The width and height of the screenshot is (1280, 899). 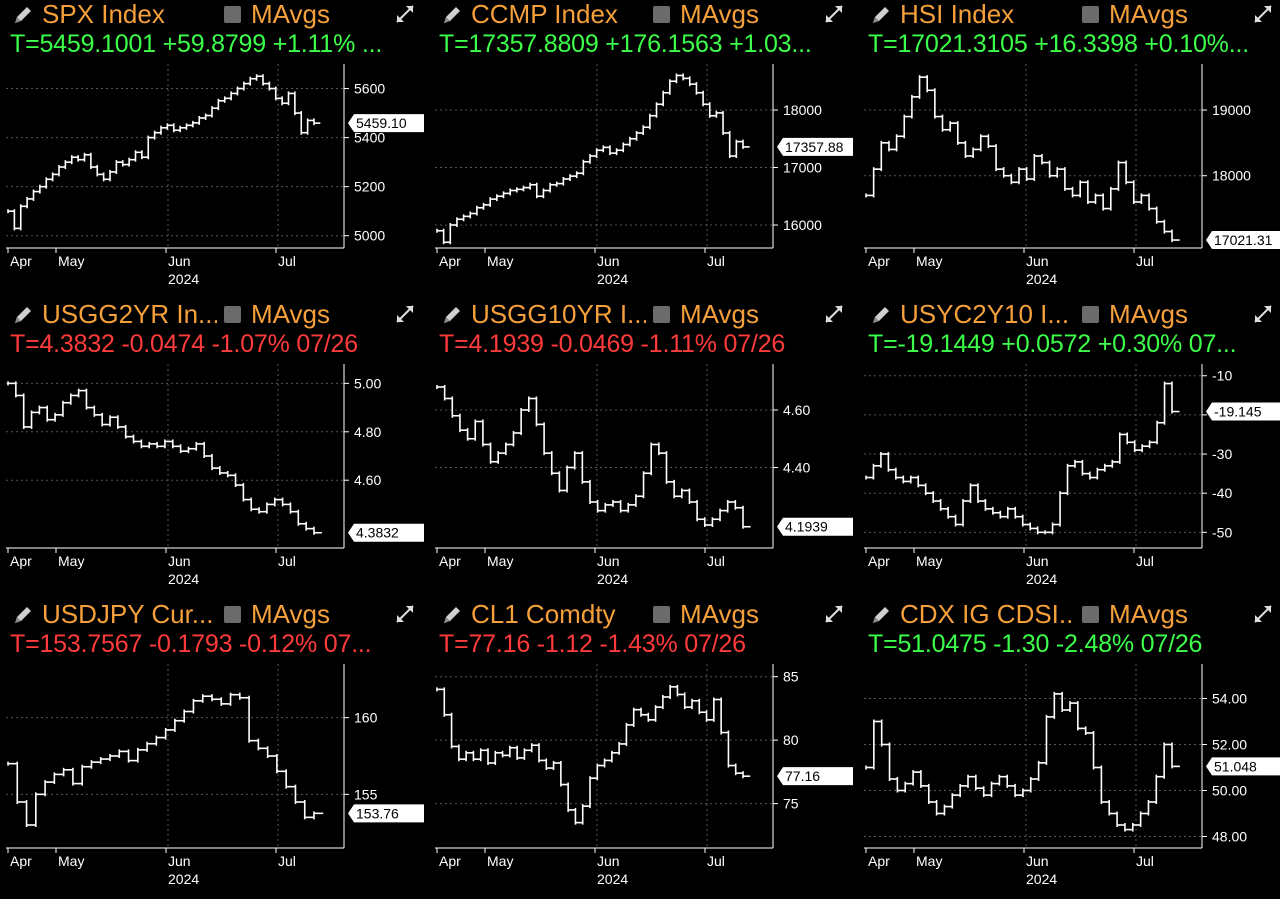 I want to click on panel-header: CDX IG CDSI... MAvgs, so click(x=1069, y=614).